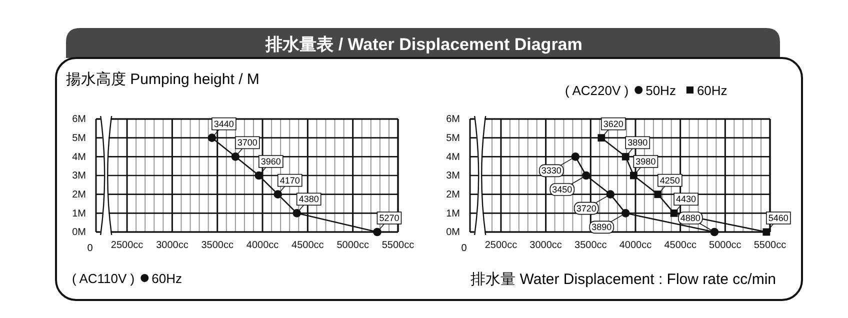 The image size is (848, 318). What do you see at coordinates (646, 161) in the screenshot?
I see `annotation: 3980` at bounding box center [646, 161].